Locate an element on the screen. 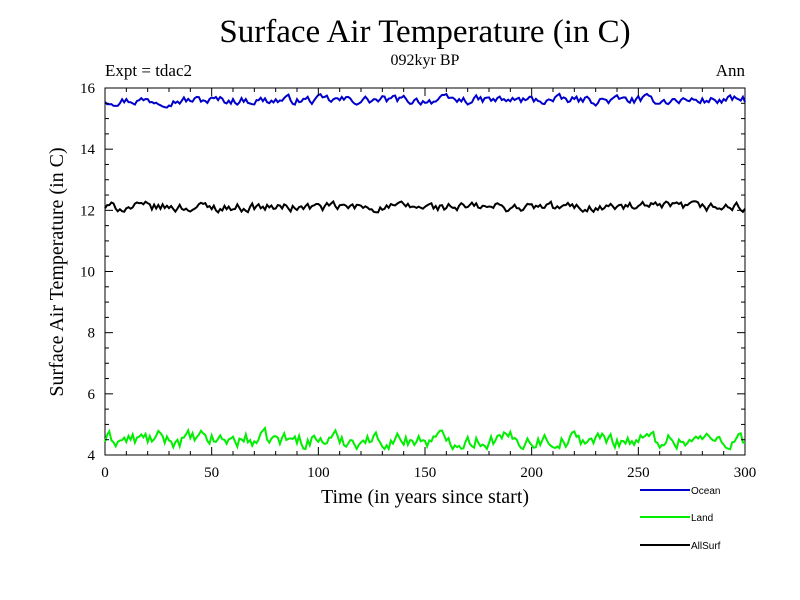  x-tick-label: 300 is located at coordinates (745, 473).